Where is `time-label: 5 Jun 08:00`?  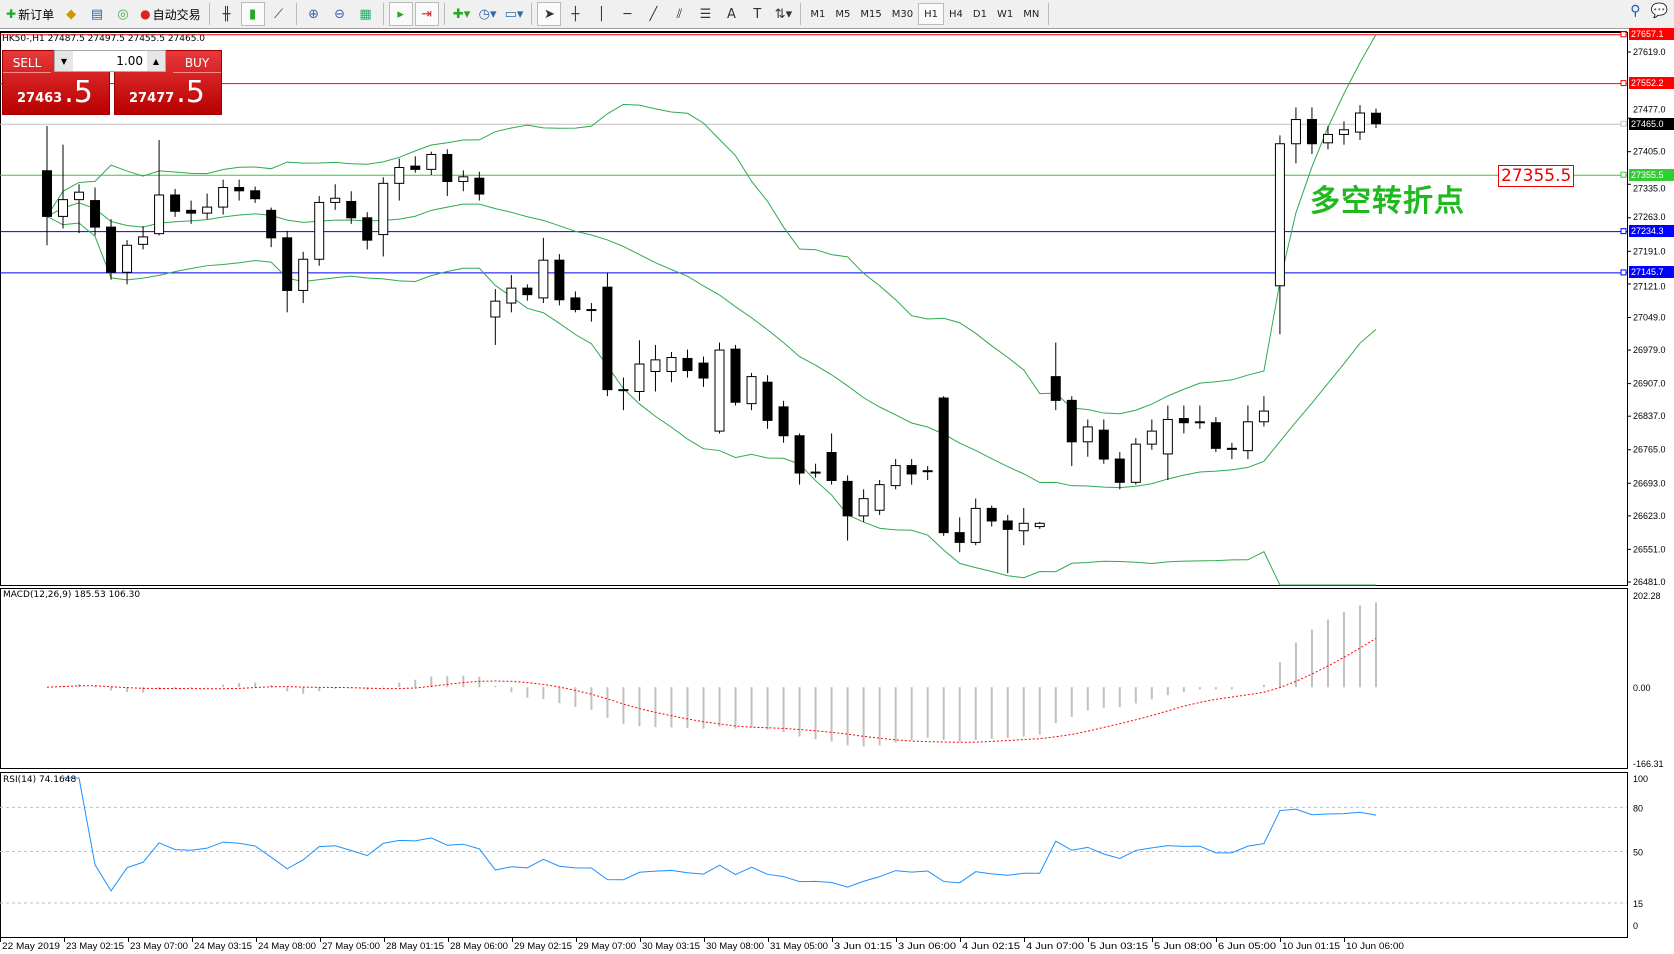
time-label: 5 Jun 08:00 is located at coordinates (1183, 946).